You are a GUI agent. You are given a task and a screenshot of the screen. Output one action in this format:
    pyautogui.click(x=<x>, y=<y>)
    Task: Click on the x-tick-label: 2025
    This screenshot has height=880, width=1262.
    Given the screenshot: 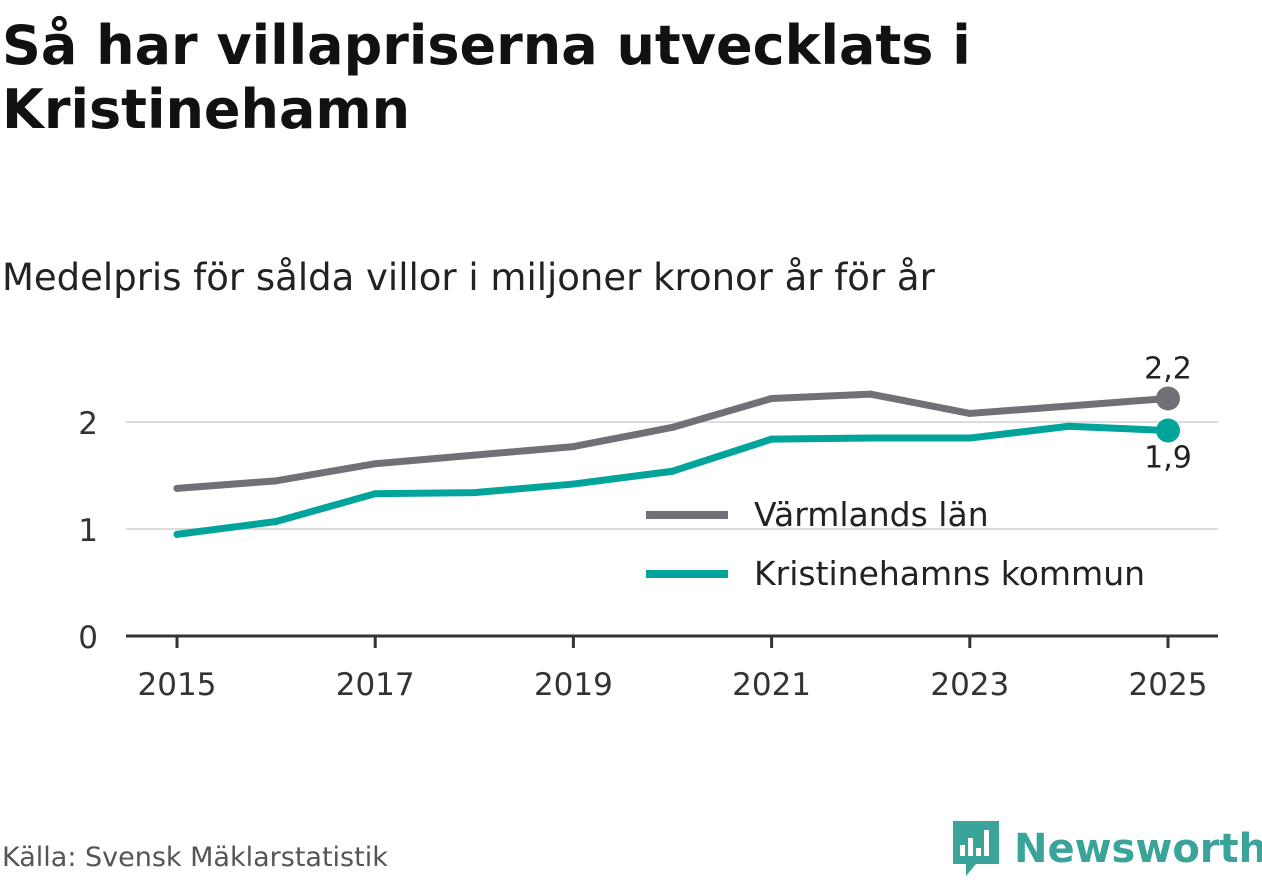 What is the action you would take?
    pyautogui.click(x=1168, y=685)
    